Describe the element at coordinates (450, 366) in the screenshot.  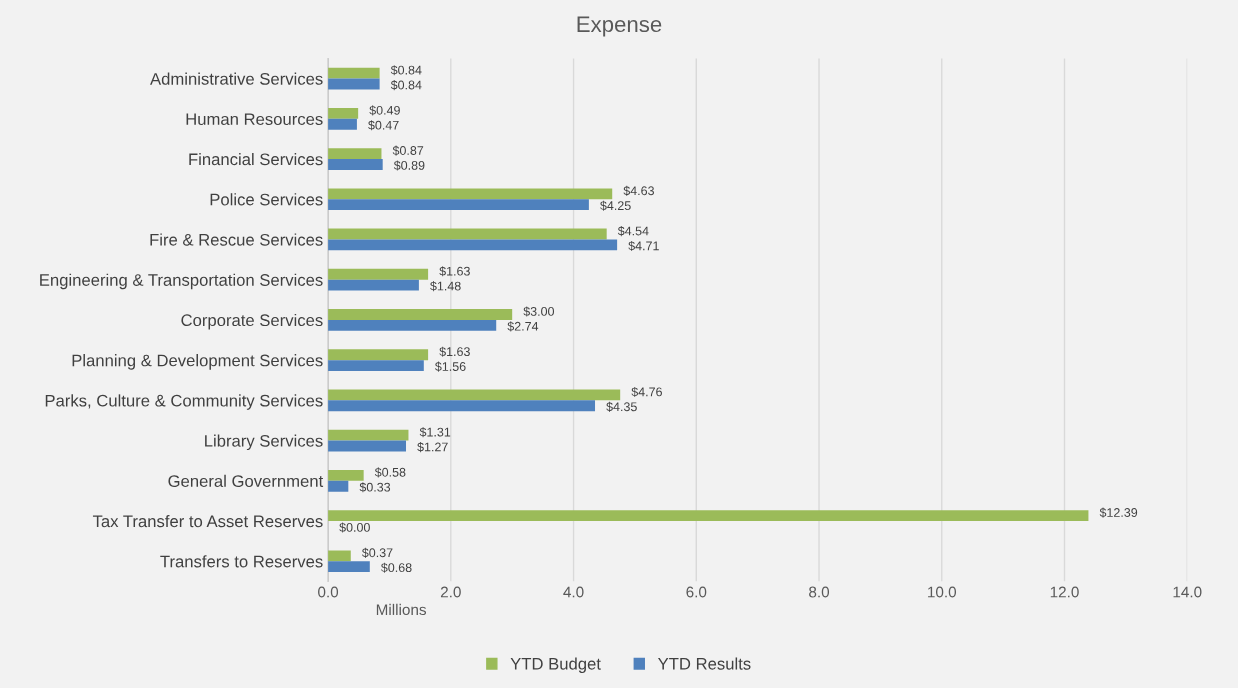
I see `data-label: $1.56` at that location.